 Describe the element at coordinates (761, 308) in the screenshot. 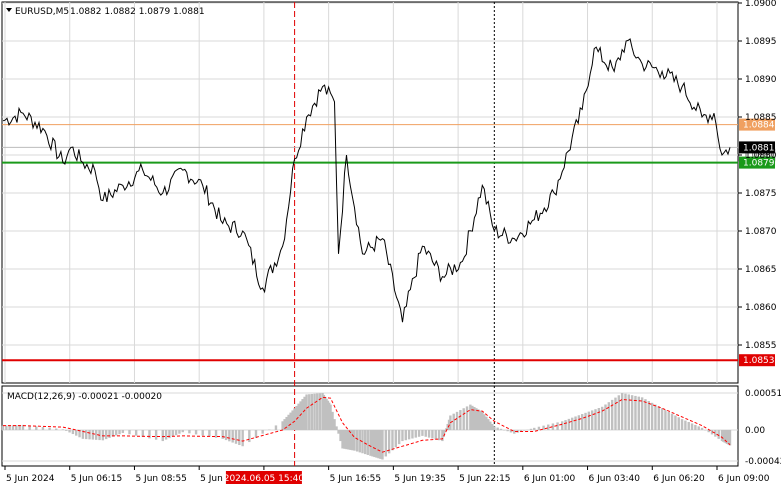

I see `price-tick-label: 1.0860` at that location.